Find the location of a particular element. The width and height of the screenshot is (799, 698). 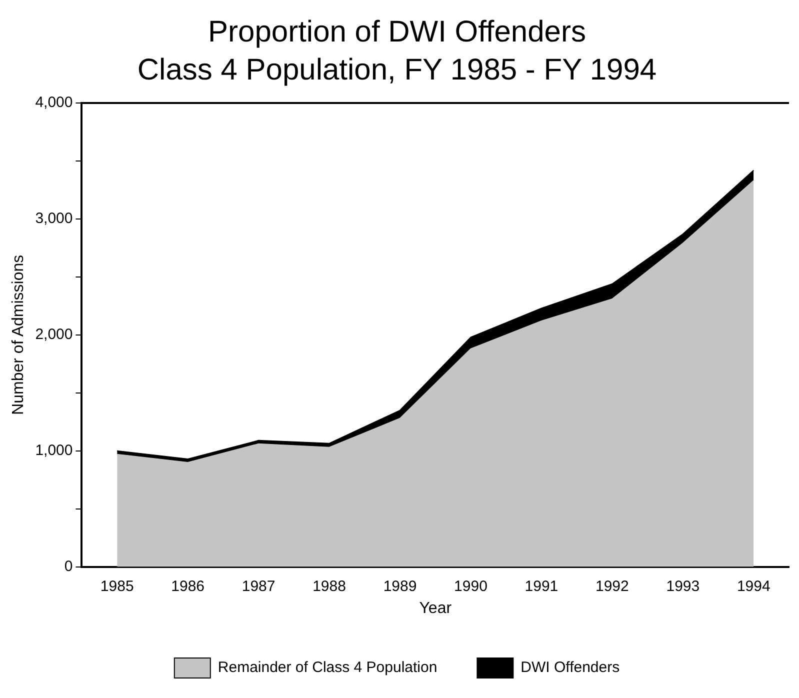

chart-title: Proportion of DWI Offenders is located at coordinates (397, 31).